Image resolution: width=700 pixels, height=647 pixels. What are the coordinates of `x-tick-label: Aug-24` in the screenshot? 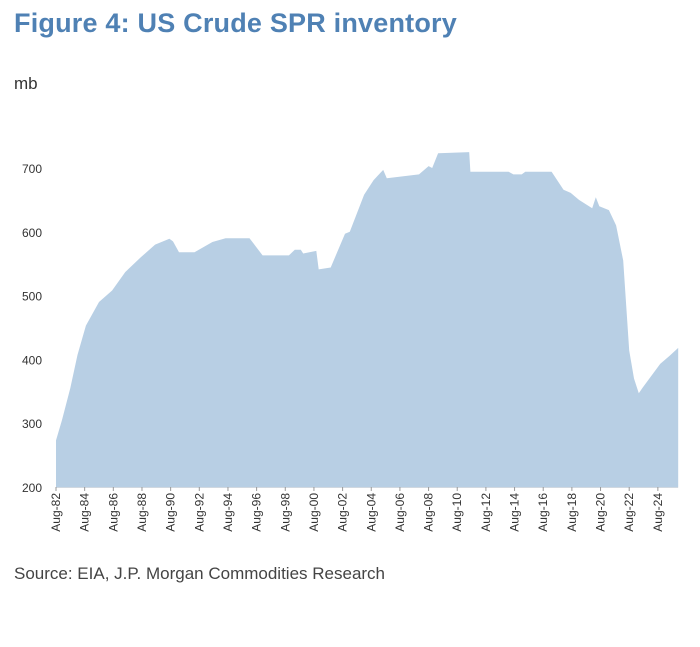 It's located at (658, 512).